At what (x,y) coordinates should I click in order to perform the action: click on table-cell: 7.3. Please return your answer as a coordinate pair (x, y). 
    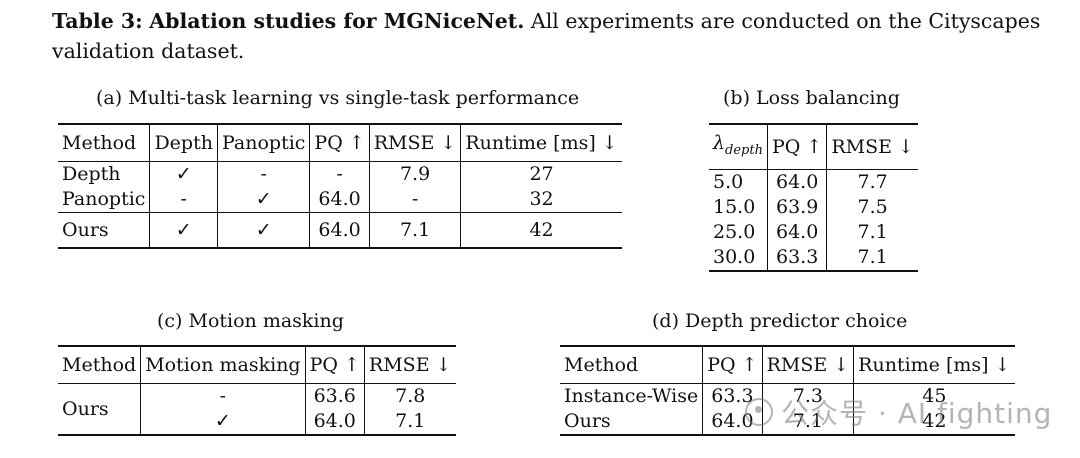
    Looking at the image, I should click on (807, 396).